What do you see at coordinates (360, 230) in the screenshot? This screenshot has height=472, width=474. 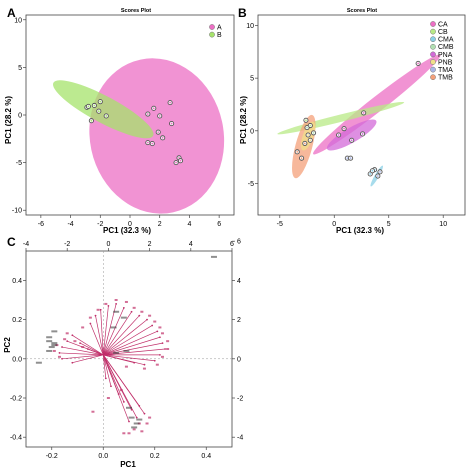 I see `panel-b-x-label: PC1 (32.3 %)` at bounding box center [360, 230].